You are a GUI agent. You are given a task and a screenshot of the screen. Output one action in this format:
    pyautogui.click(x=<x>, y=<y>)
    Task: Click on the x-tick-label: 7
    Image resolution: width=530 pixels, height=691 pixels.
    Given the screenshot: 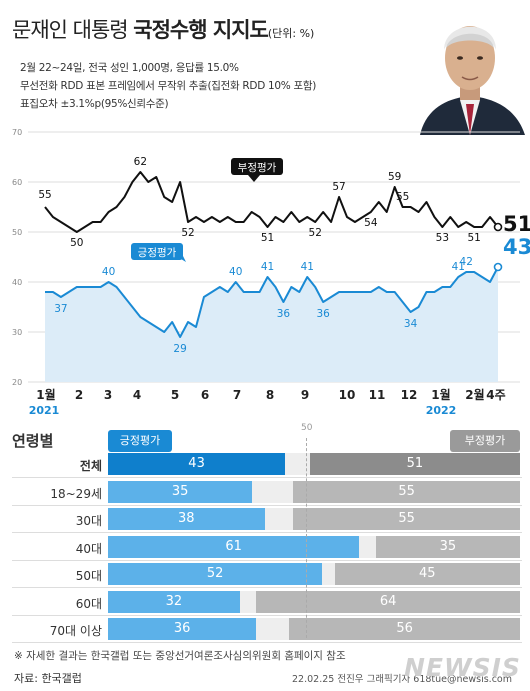 What is the action you would take?
    pyautogui.click(x=237, y=395)
    